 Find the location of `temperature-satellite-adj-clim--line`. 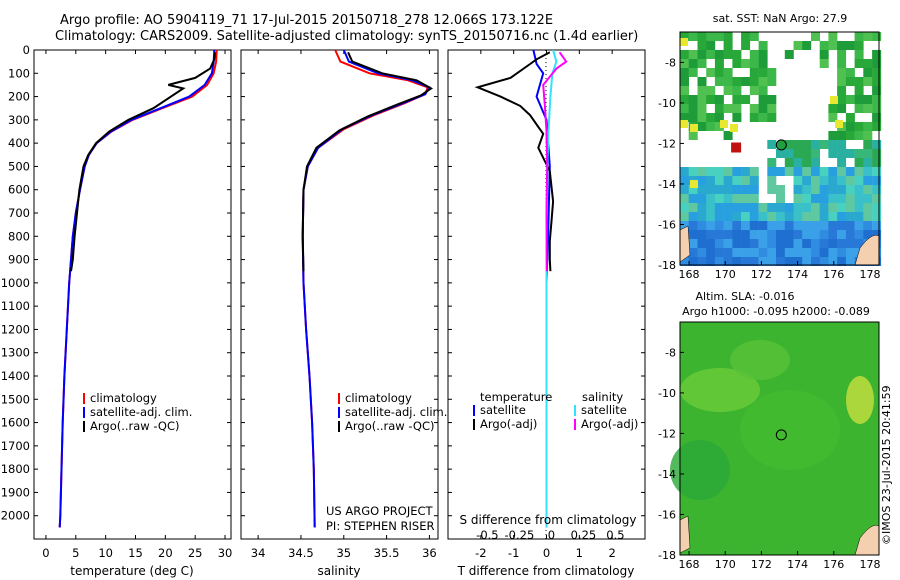

temperature-satellite-adj-clim--line is located at coordinates (137, 289).